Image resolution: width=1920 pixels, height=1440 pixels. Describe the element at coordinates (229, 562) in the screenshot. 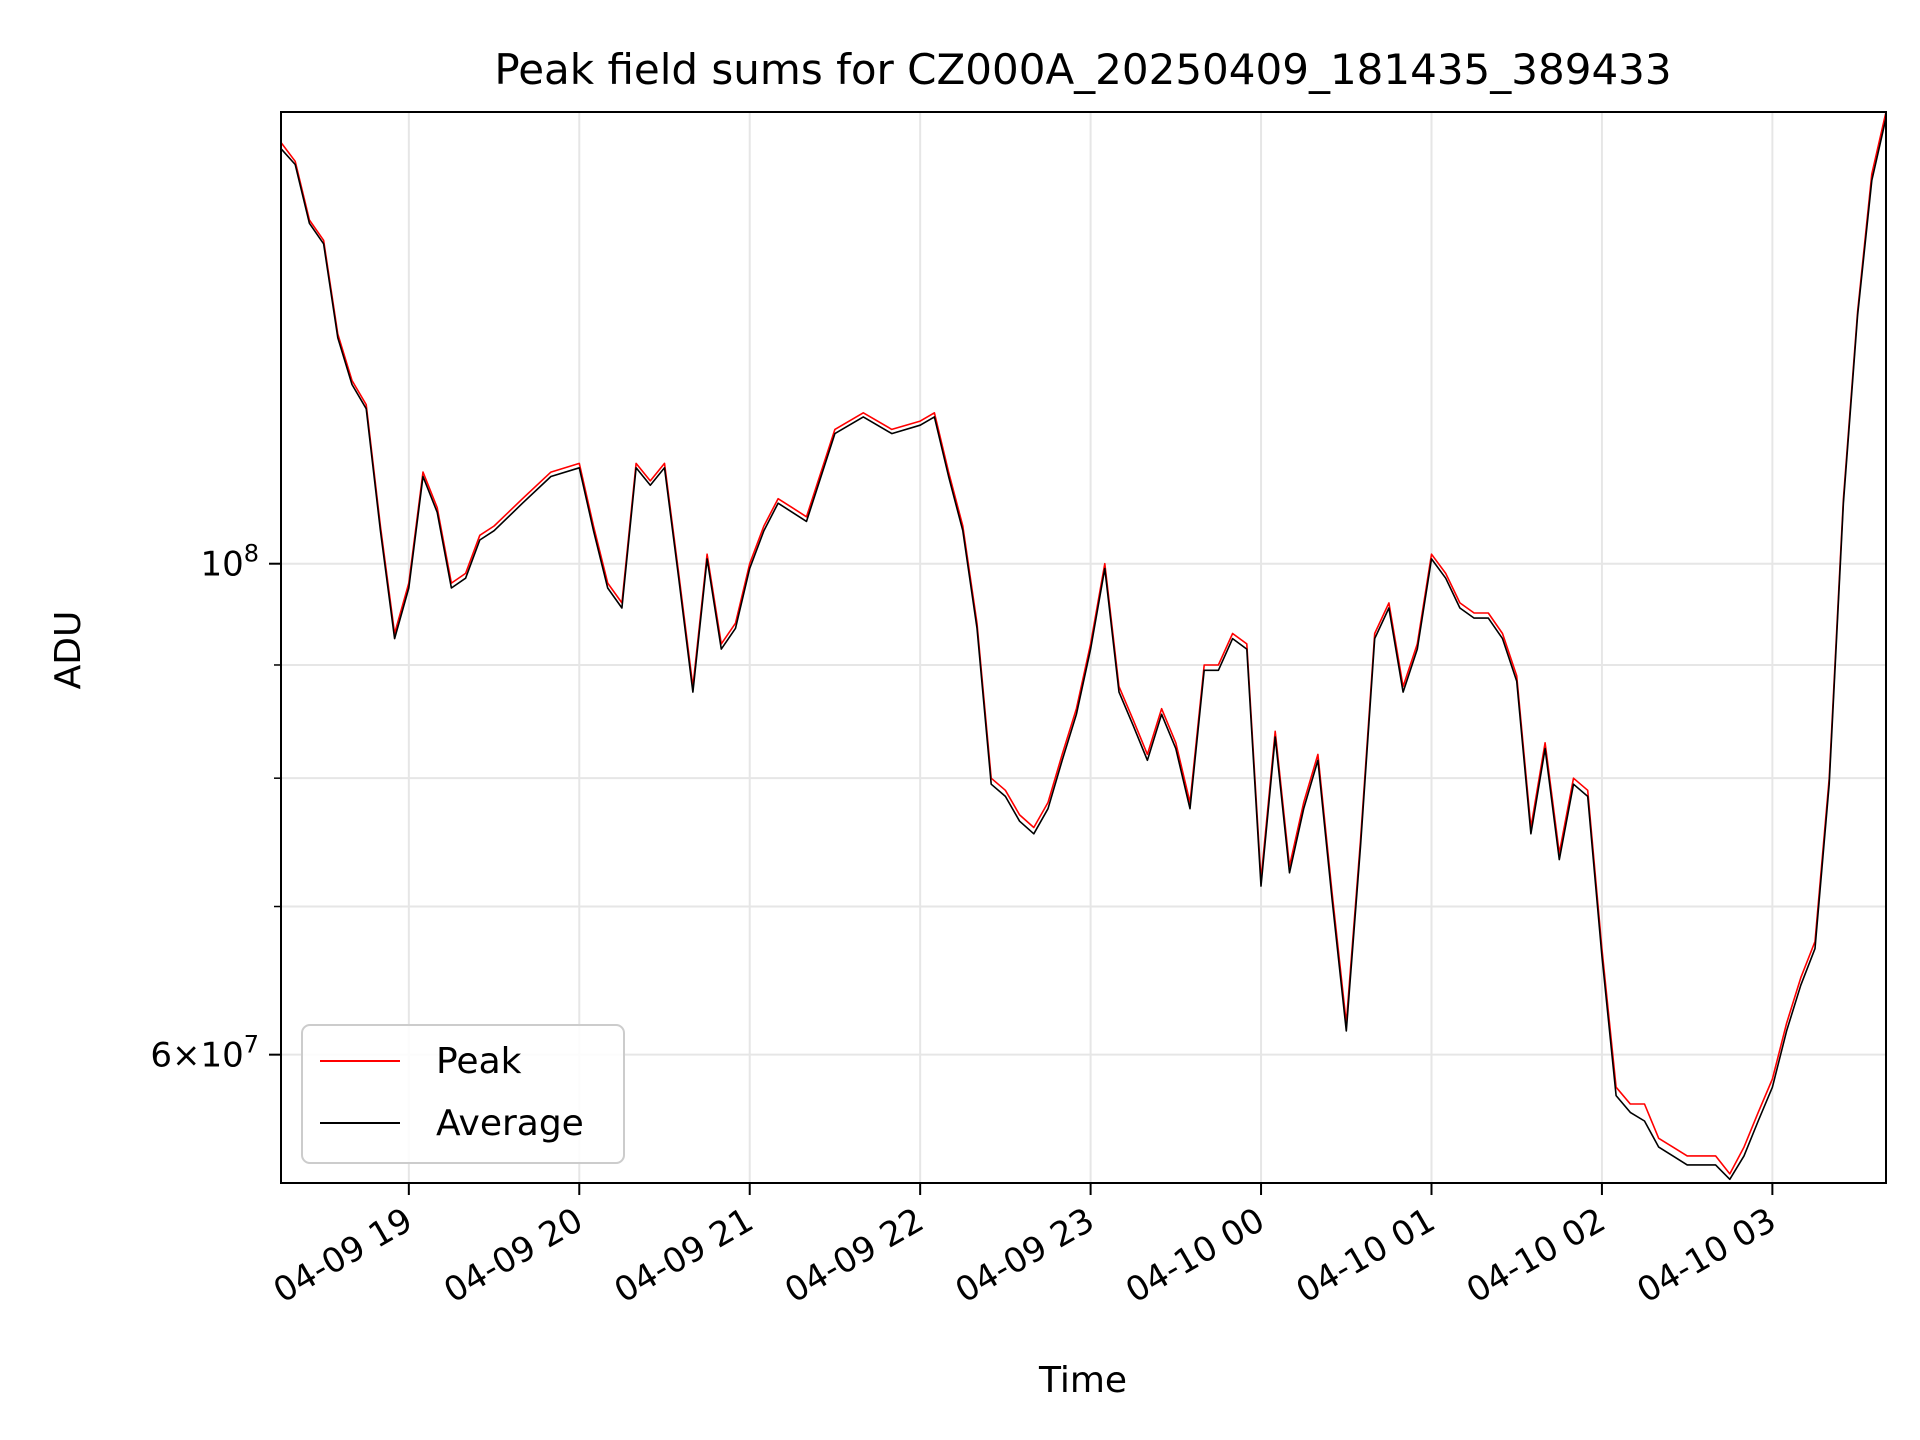

I see `y-tick-label: 108` at that location.